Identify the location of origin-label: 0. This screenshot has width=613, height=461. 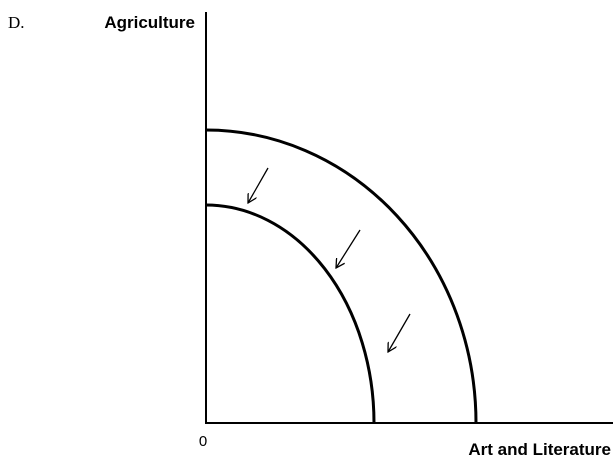
(203, 441).